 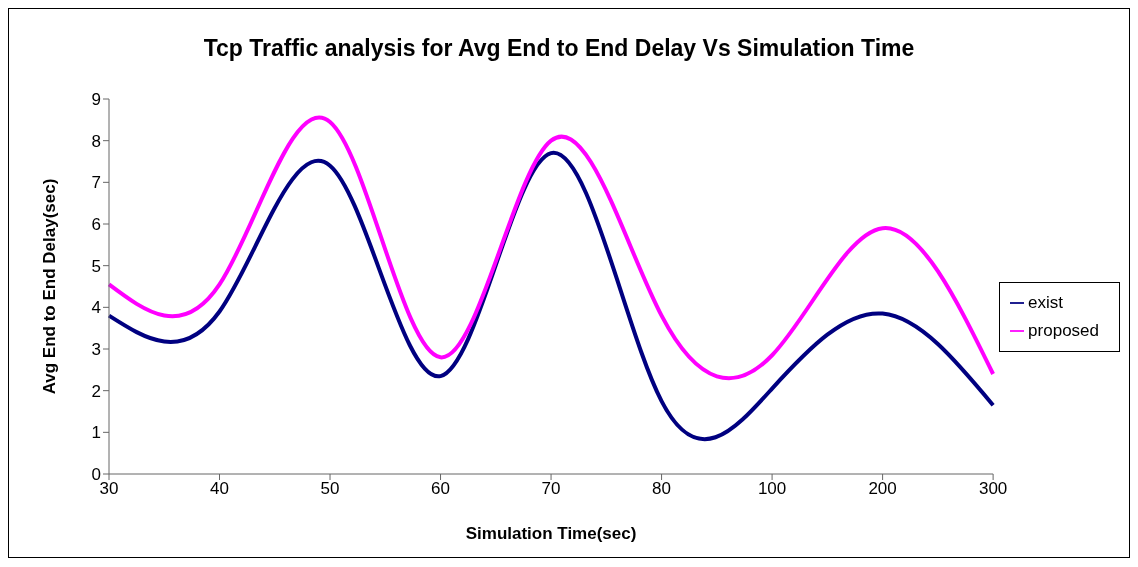 I want to click on x-tick-label: 30, so click(x=109, y=489).